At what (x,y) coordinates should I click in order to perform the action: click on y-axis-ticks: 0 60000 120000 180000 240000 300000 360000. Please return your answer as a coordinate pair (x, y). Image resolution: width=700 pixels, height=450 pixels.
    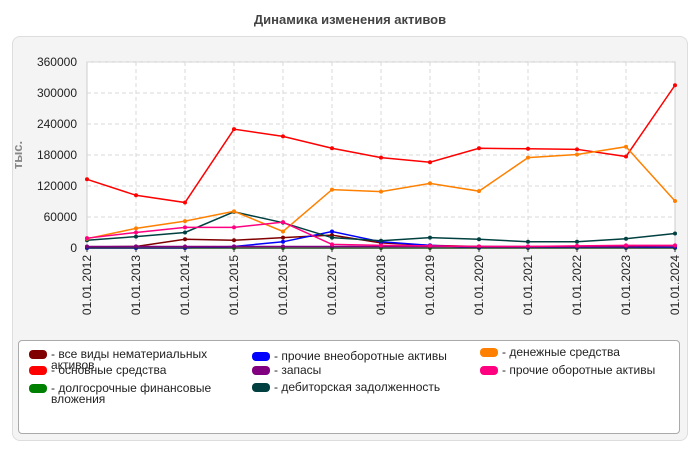
    Looking at the image, I should click on (57, 155).